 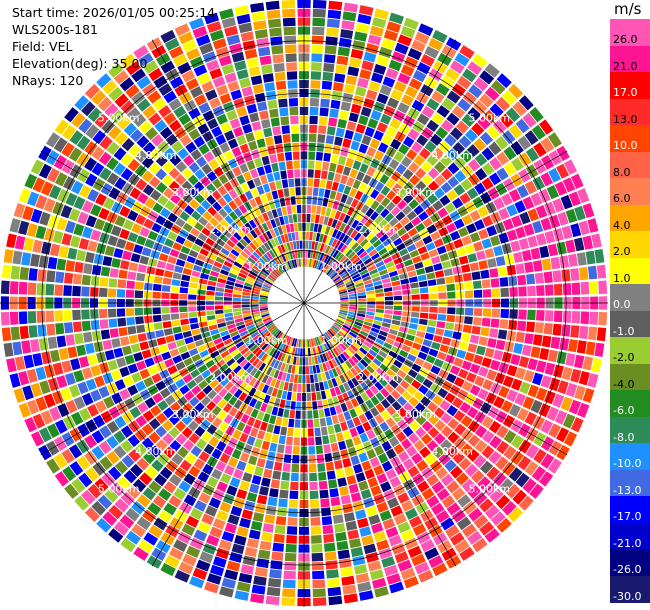 What do you see at coordinates (193, 192) in the screenshot?
I see `ring-label: 3.00km` at bounding box center [193, 192].